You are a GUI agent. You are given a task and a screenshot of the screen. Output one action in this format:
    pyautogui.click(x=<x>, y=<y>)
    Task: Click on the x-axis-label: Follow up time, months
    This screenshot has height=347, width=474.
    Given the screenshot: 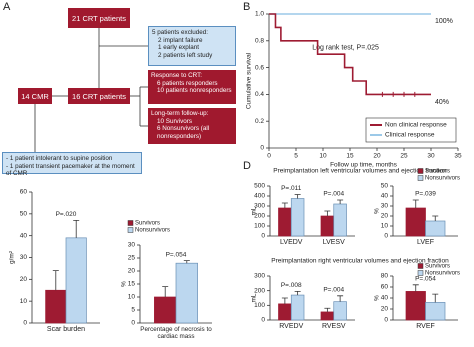 What is the action you would take?
    pyautogui.click(x=364, y=165)
    